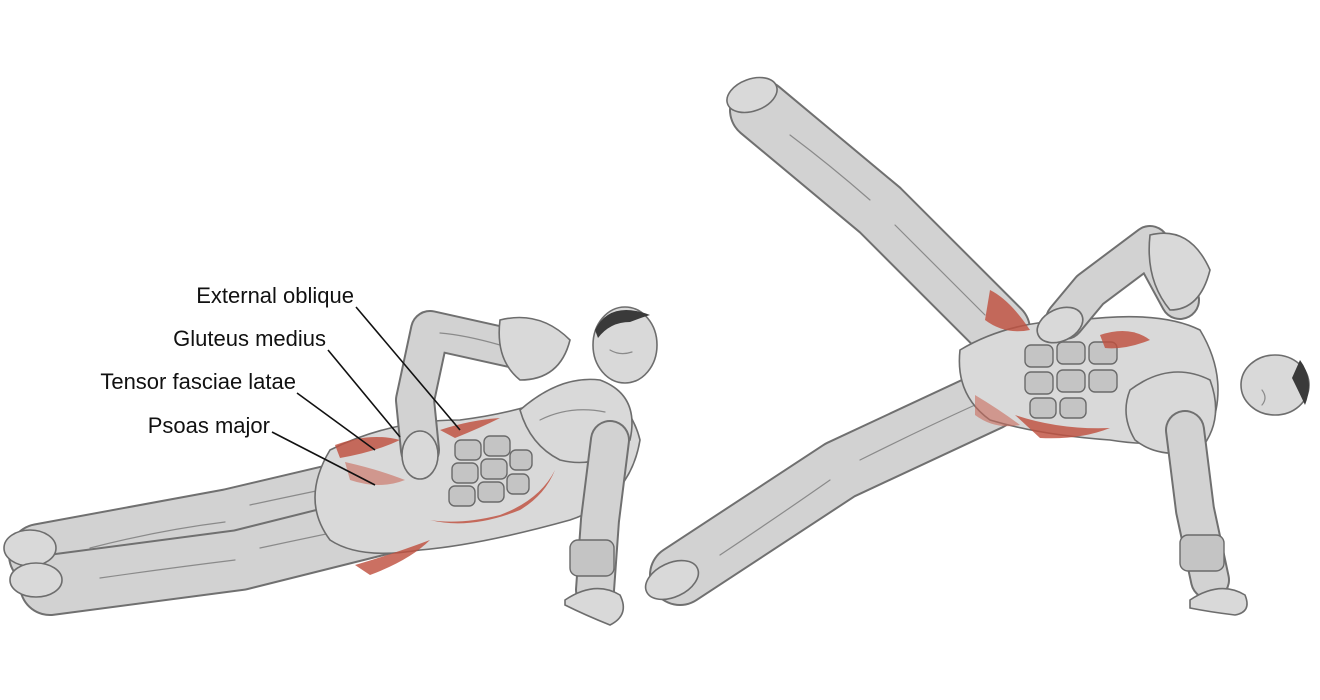 The width and height of the screenshot is (1320, 700). I want to click on label-gluteus-medius: Gluteus medius, so click(249, 338).